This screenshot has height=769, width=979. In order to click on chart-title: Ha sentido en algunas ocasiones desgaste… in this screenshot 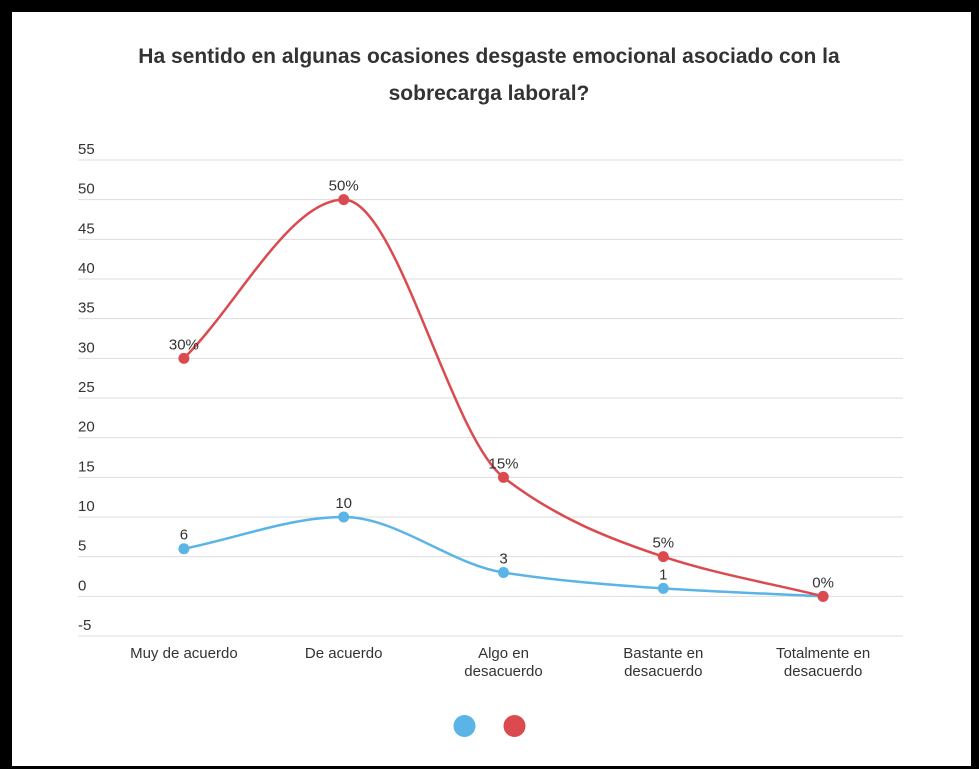, I will do `click(489, 75)`.